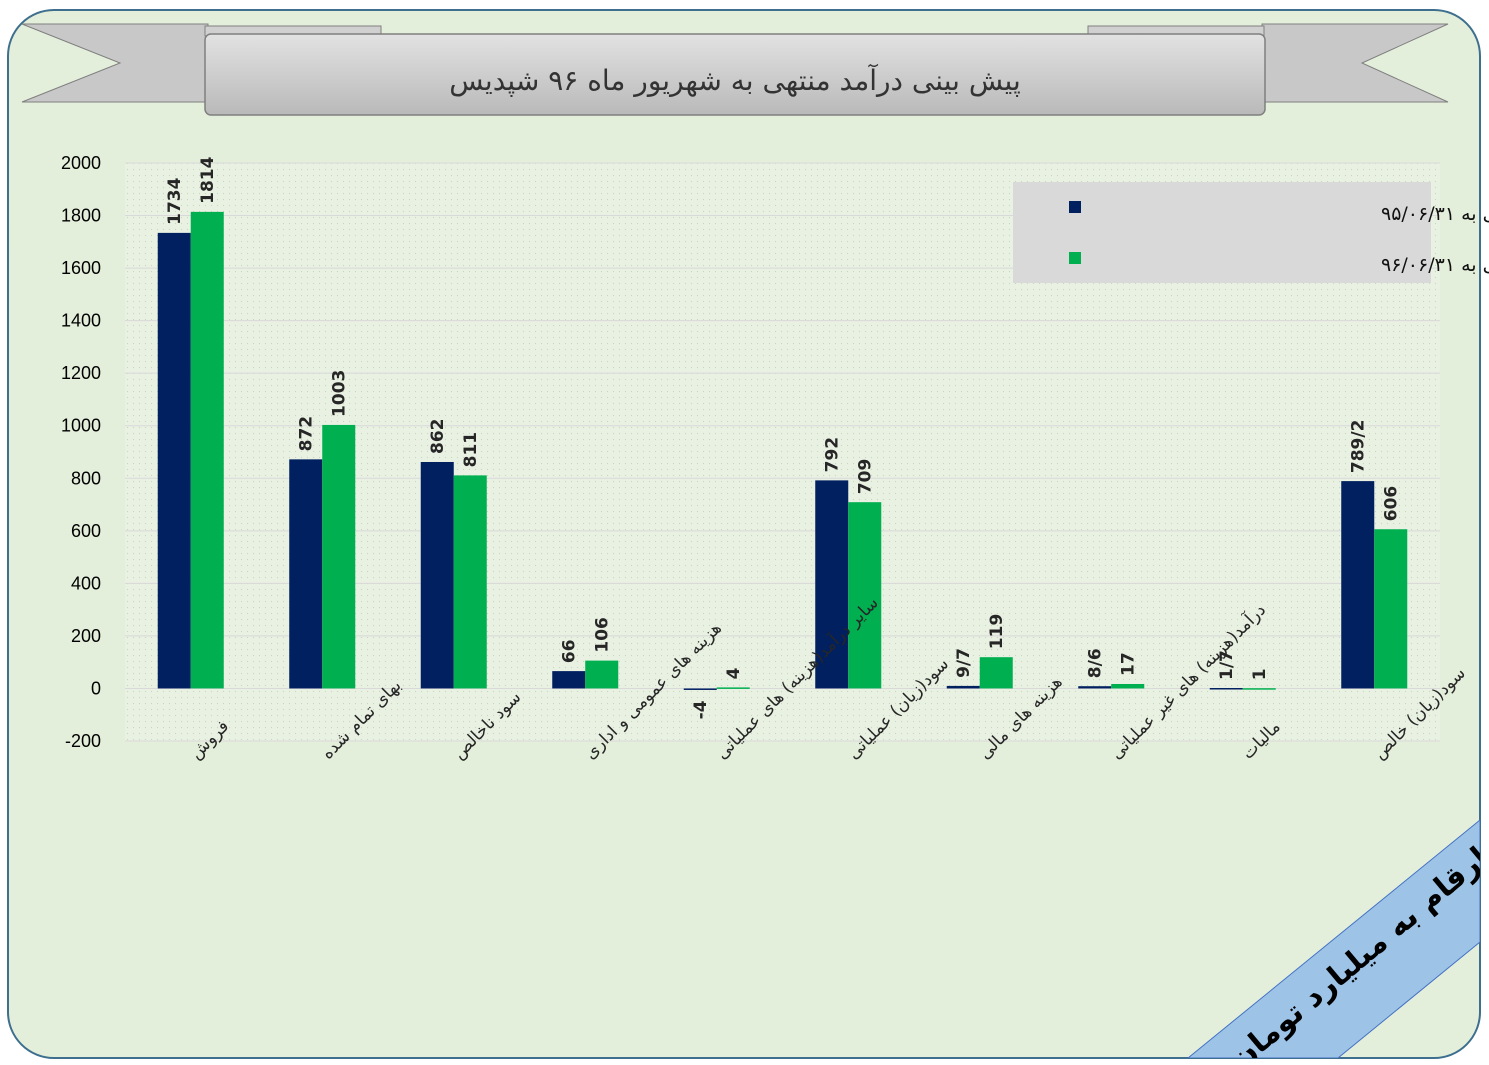  I want to click on data-label-series-2: 709, so click(866, 477).